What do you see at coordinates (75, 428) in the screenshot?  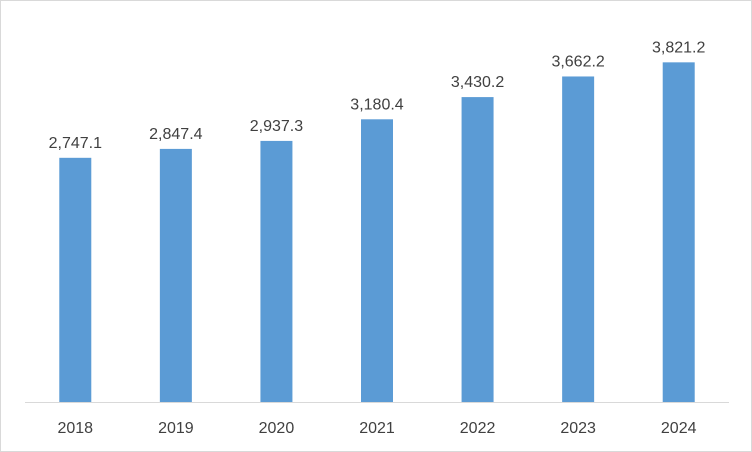 I see `x-tick-label-2018: 2018` at bounding box center [75, 428].